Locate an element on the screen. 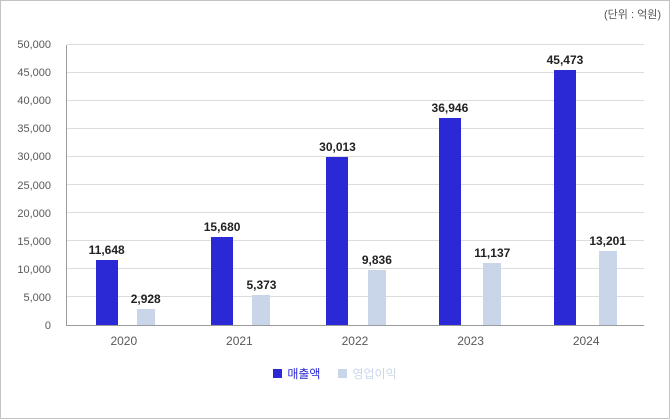  bar-column: 9,836 is located at coordinates (377, 289).